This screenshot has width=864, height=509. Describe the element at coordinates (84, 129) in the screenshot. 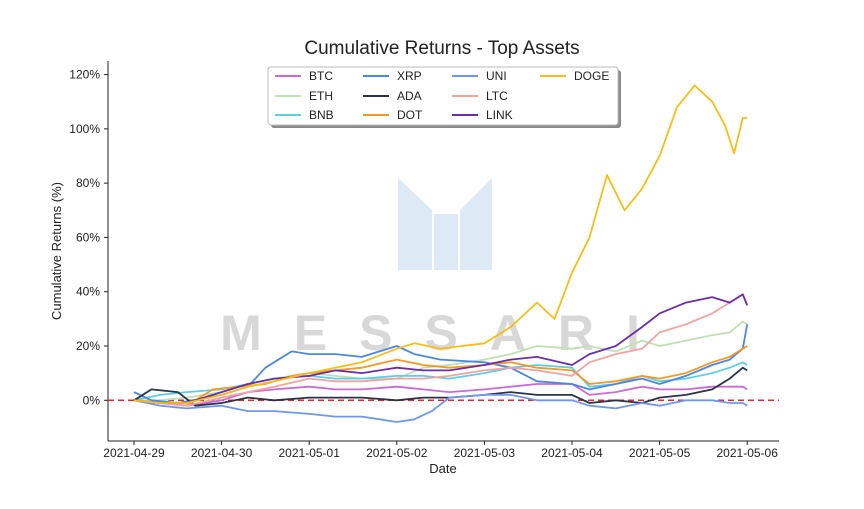

I see `y-tick-label: 100%` at that location.